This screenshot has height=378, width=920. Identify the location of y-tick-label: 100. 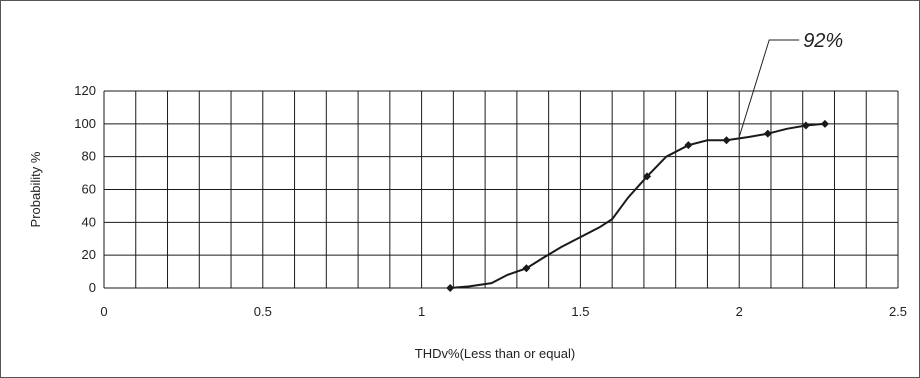
(85, 123).